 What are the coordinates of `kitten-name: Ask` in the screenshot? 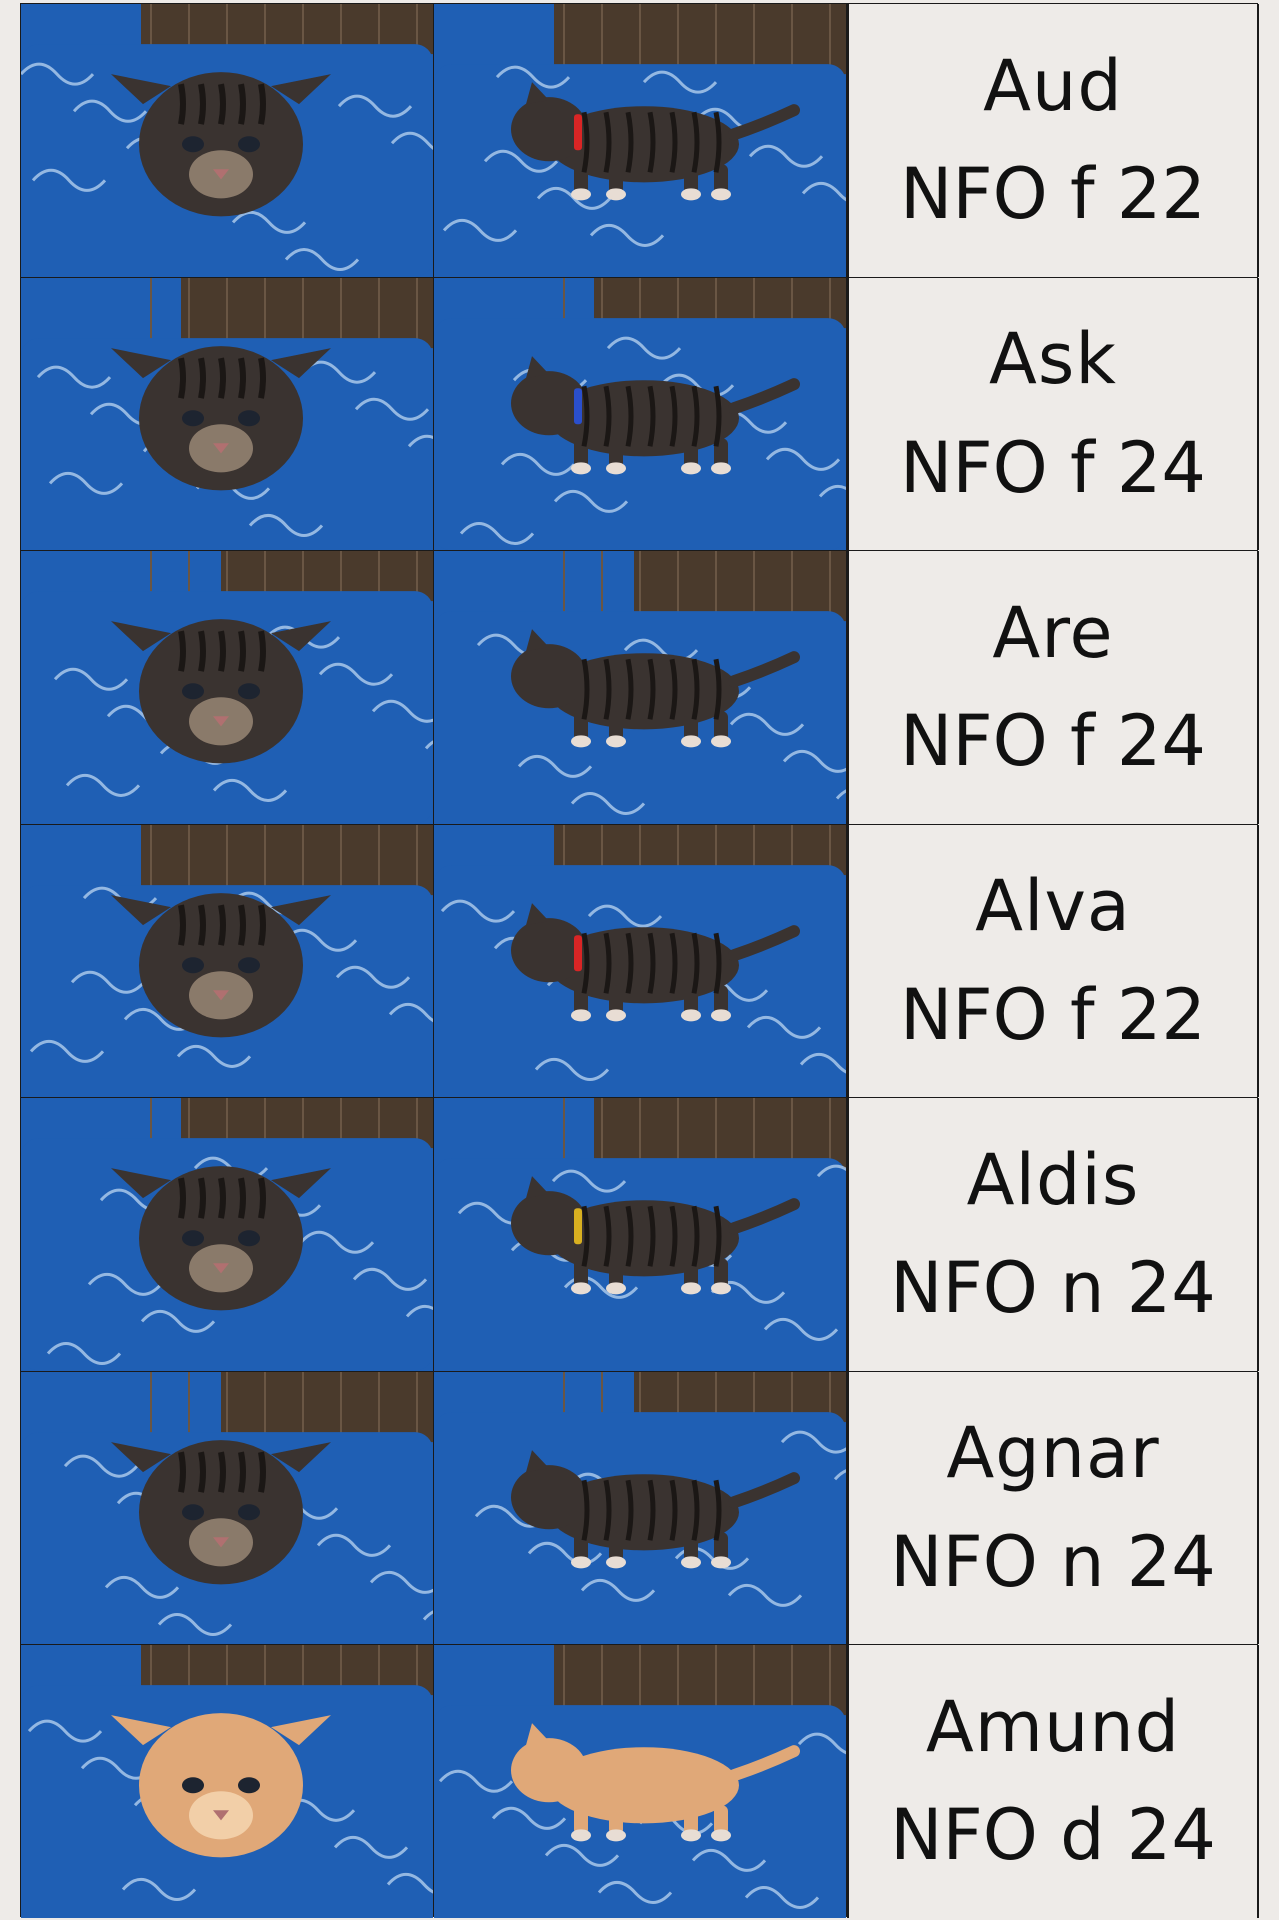 It's located at (1053, 359).